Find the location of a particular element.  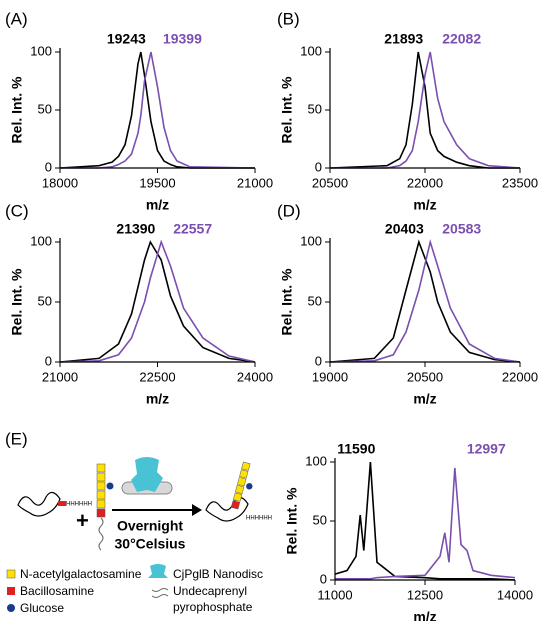

legend-label: Undecaprenyl is located at coordinates (210, 591).